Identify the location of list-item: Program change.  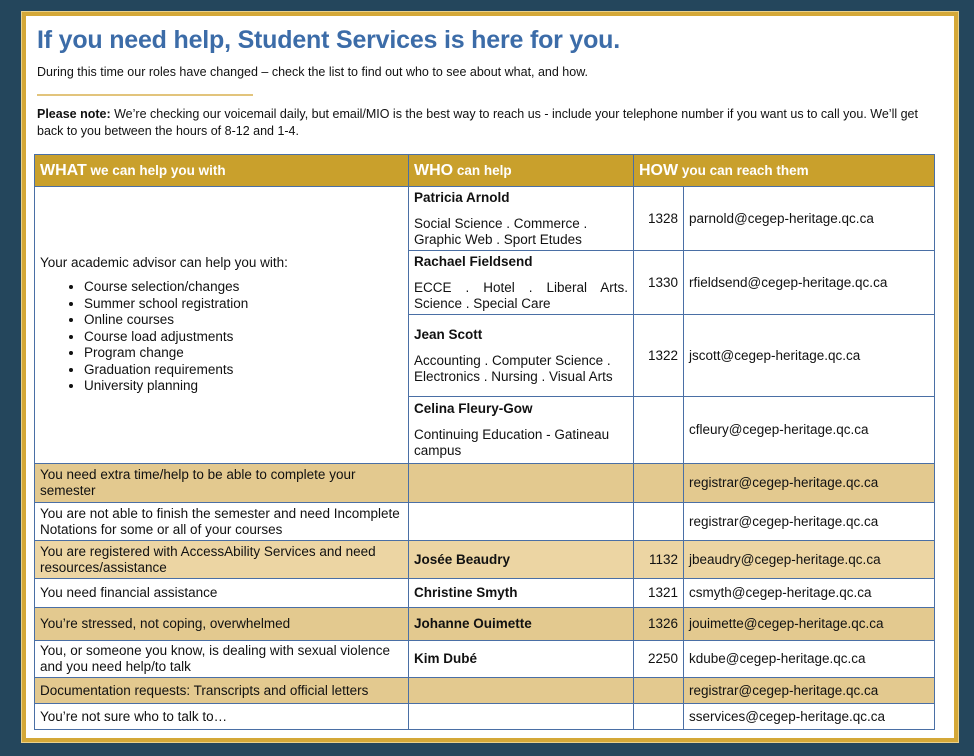
(243, 353).